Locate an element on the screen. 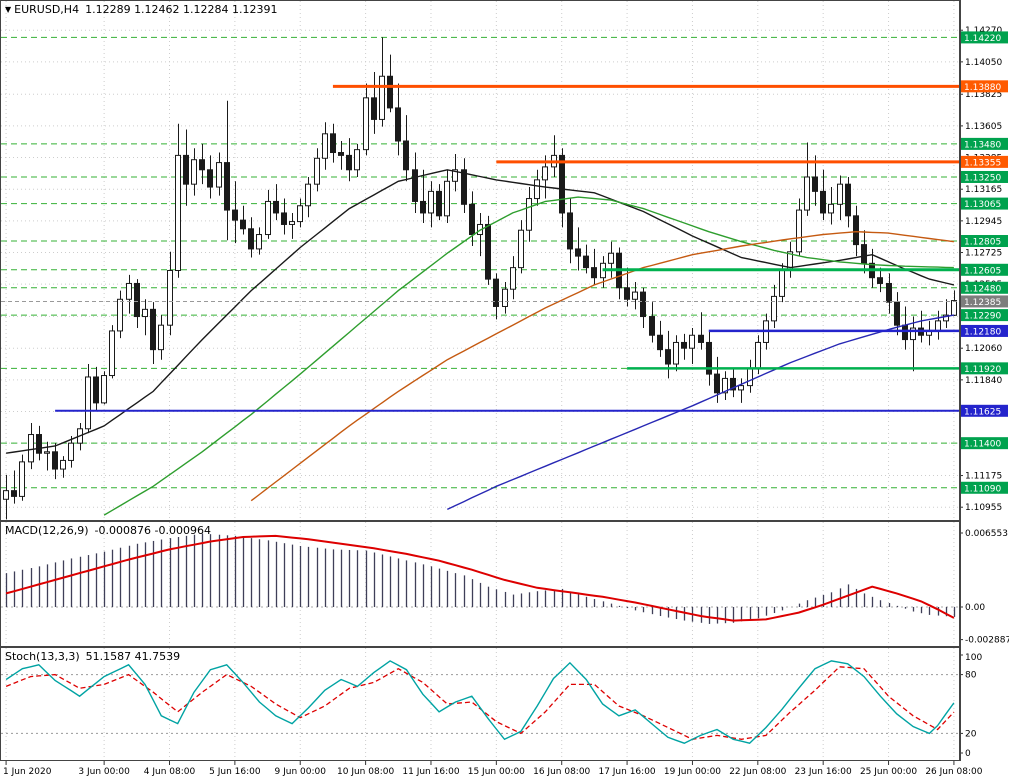  price-tick-label: 1.13605 is located at coordinates (983, 127).